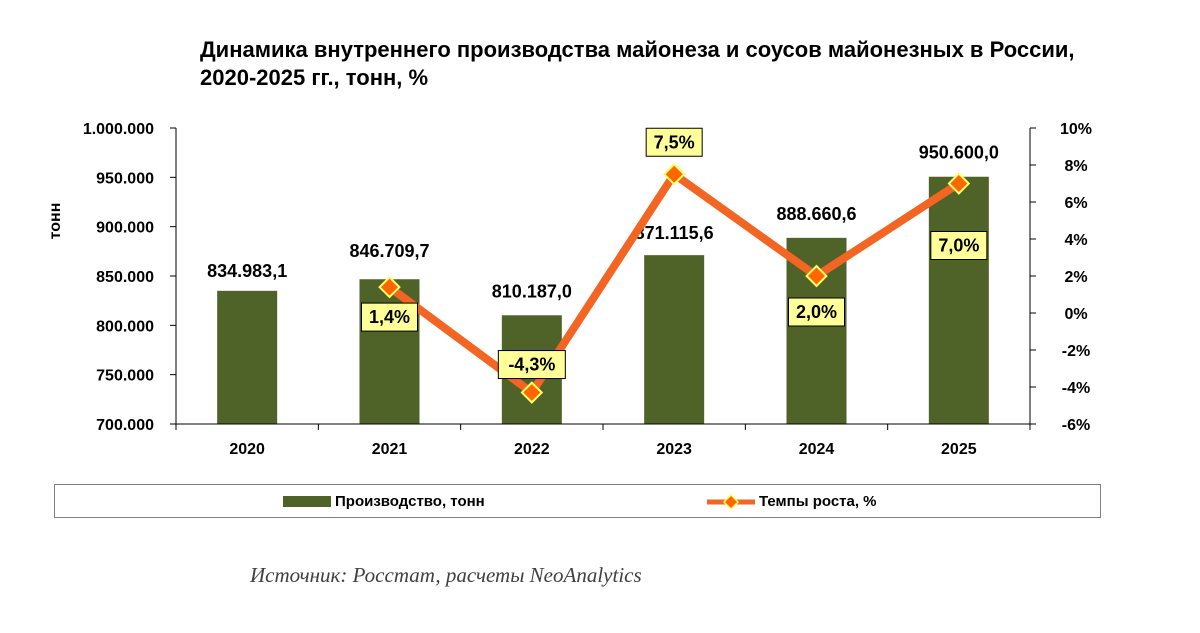 This screenshot has height=633, width=1200. Describe the element at coordinates (125, 277) in the screenshot. I see `y-tick-label: 850.000` at that location.